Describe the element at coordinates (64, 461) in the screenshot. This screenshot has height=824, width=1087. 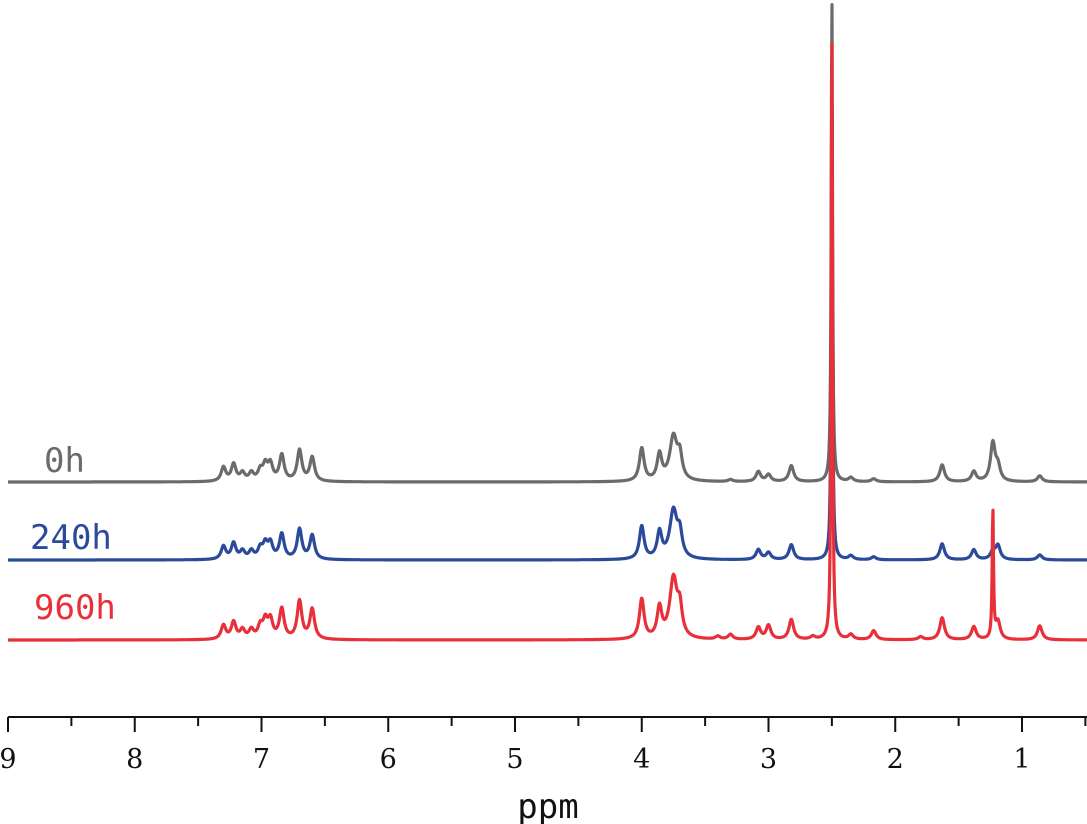
I see `series-label-0h: 0h` at that location.